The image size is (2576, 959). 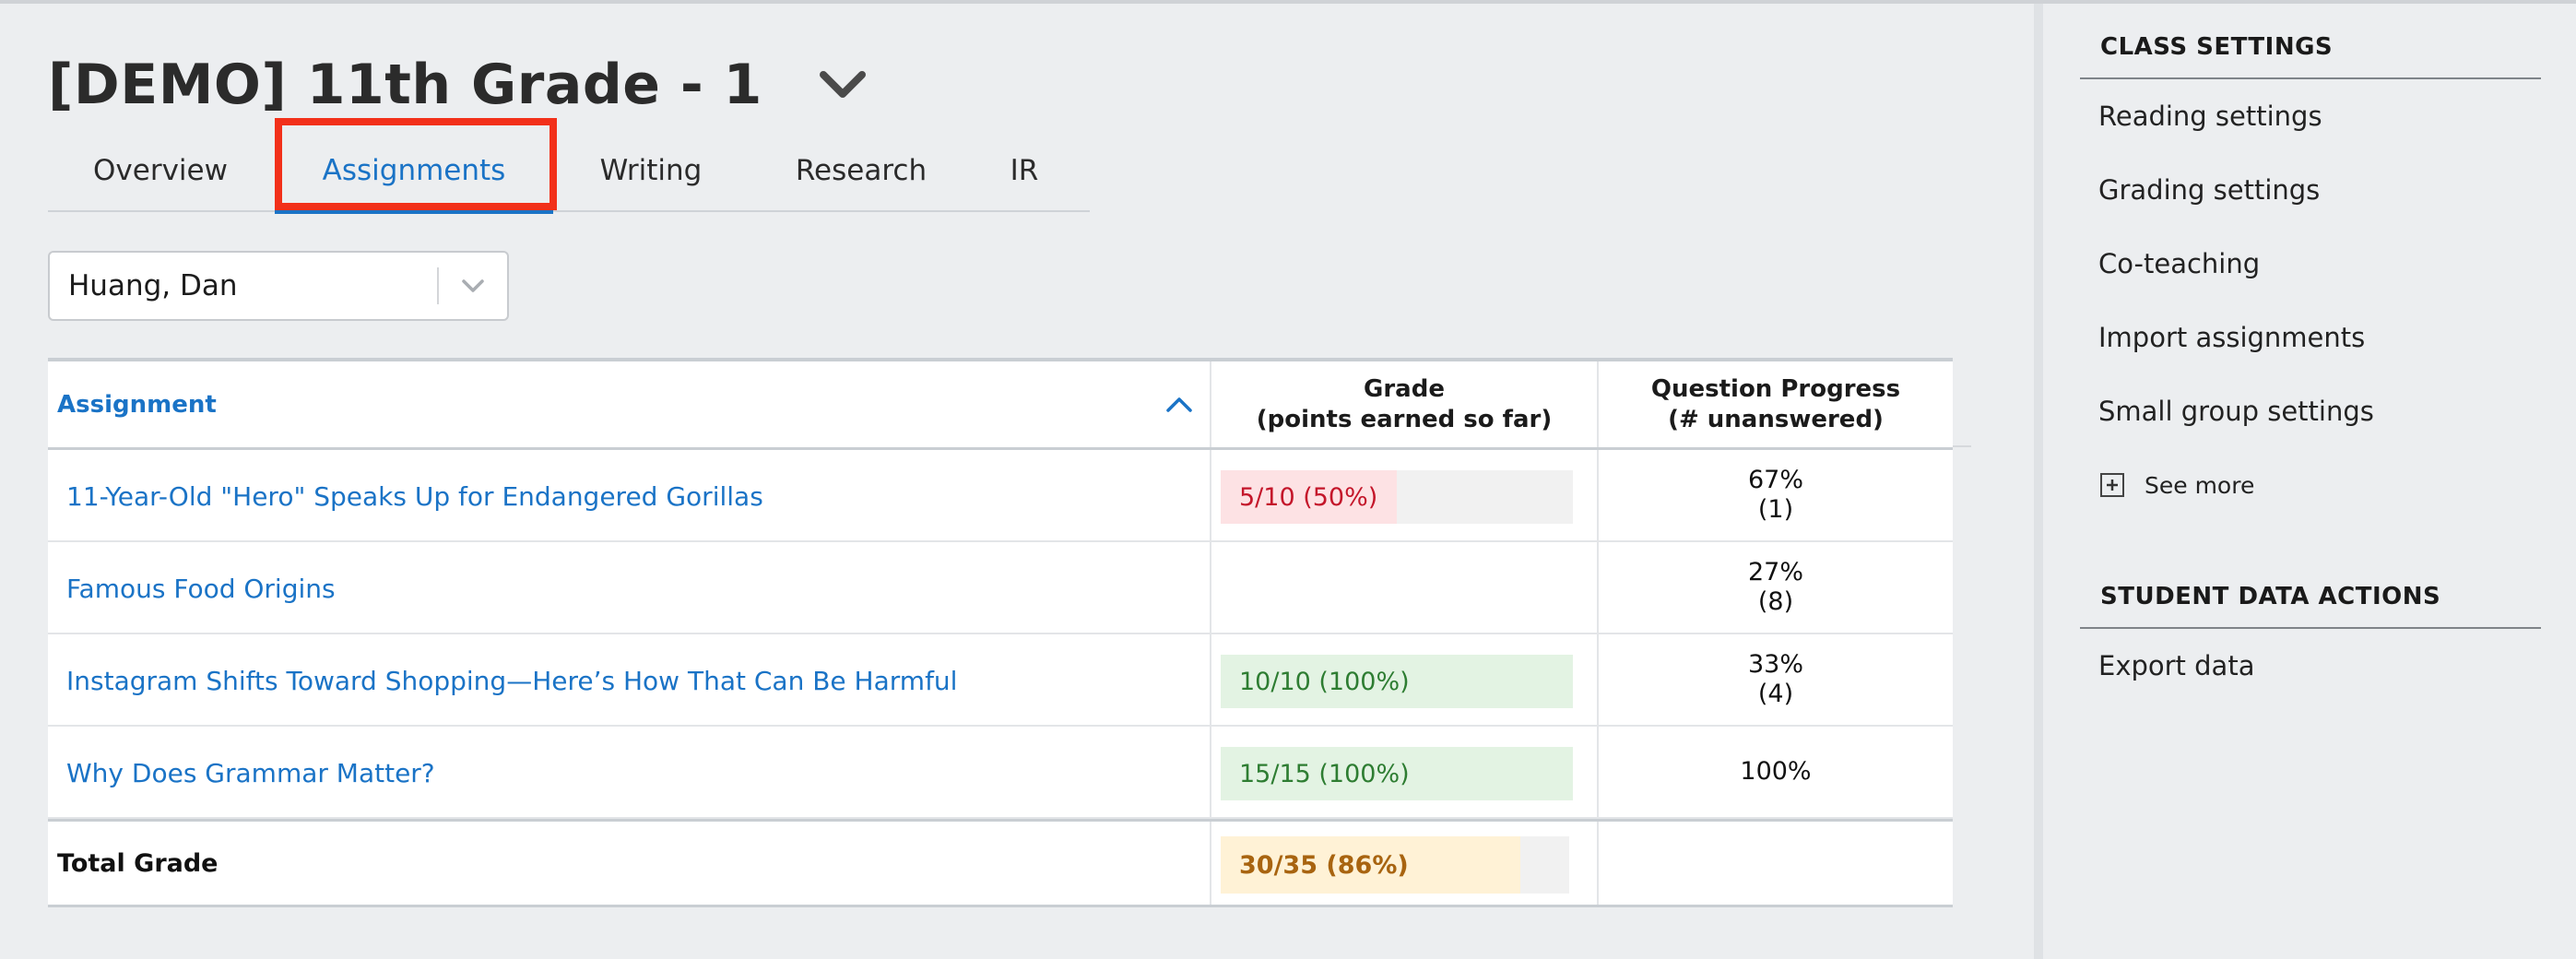 I want to click on class-settings-heading: CLASS SETTINGS, so click(x=2310, y=41).